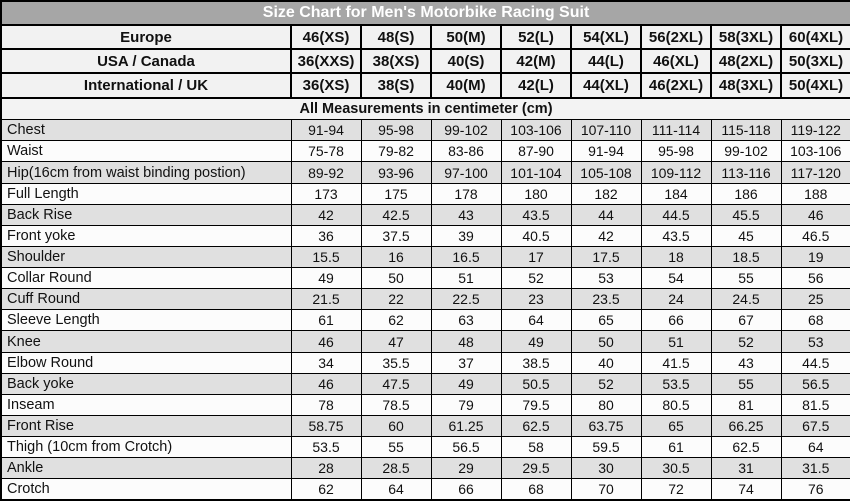  I want to click on measurement-value: 17, so click(536, 257).